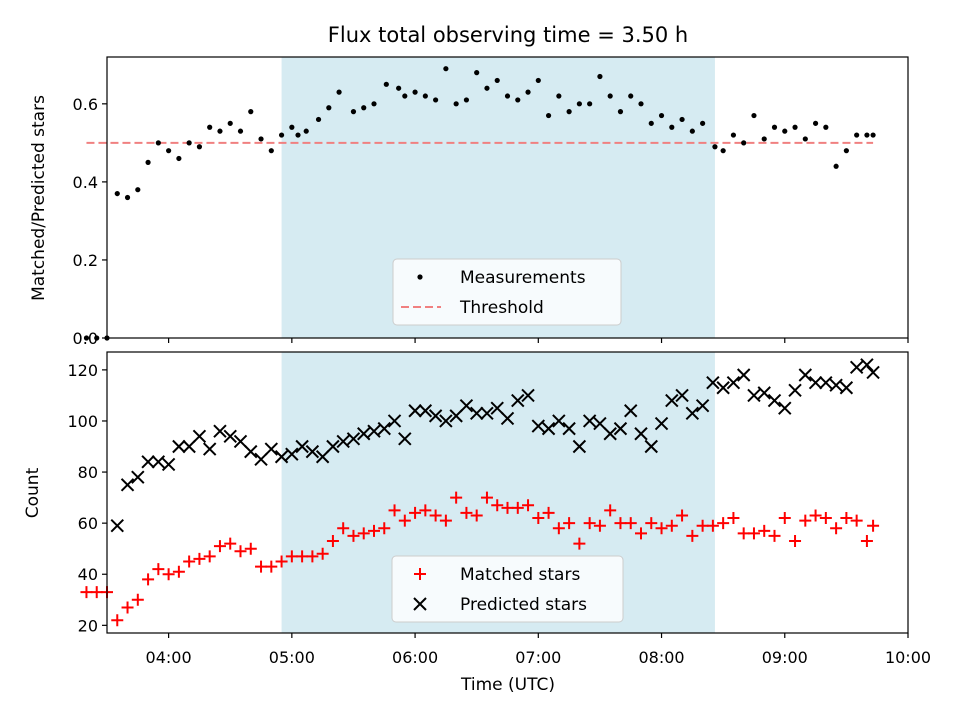 Image resolution: width=960 pixels, height=720 pixels. I want to click on x-axis-label: Time (UTC), so click(507, 685).